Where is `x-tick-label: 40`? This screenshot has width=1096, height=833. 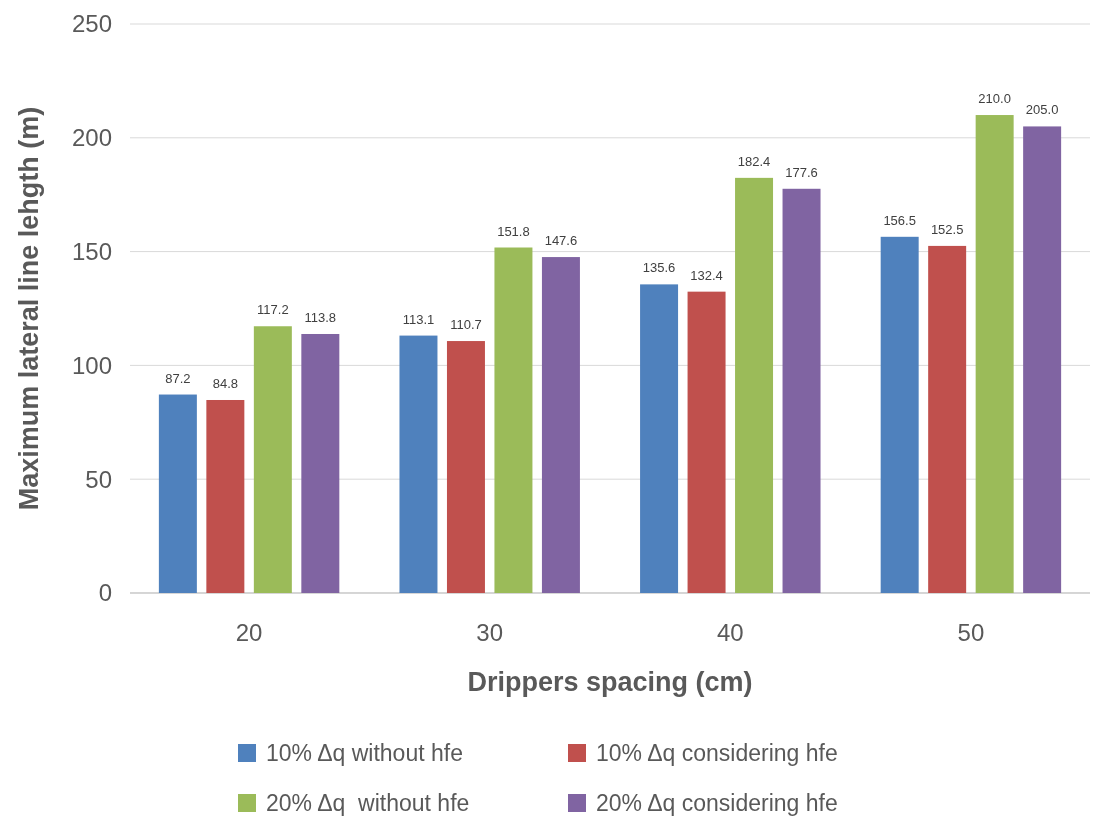 x-tick-label: 40 is located at coordinates (730, 632).